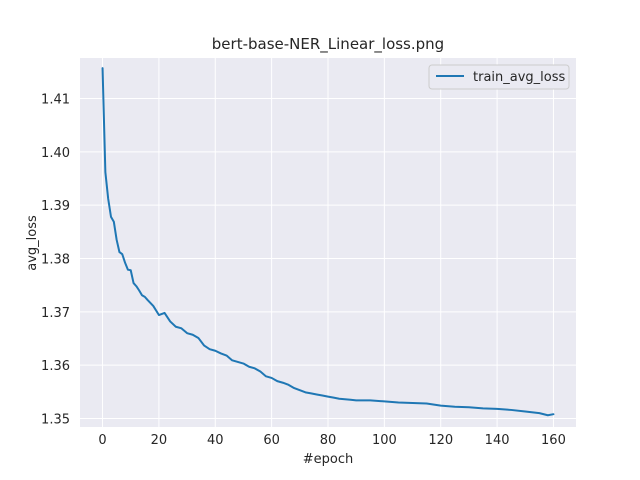 This screenshot has height=480, width=640. Describe the element at coordinates (55, 206) in the screenshot. I see `y-tick-label: 1.39` at that location.